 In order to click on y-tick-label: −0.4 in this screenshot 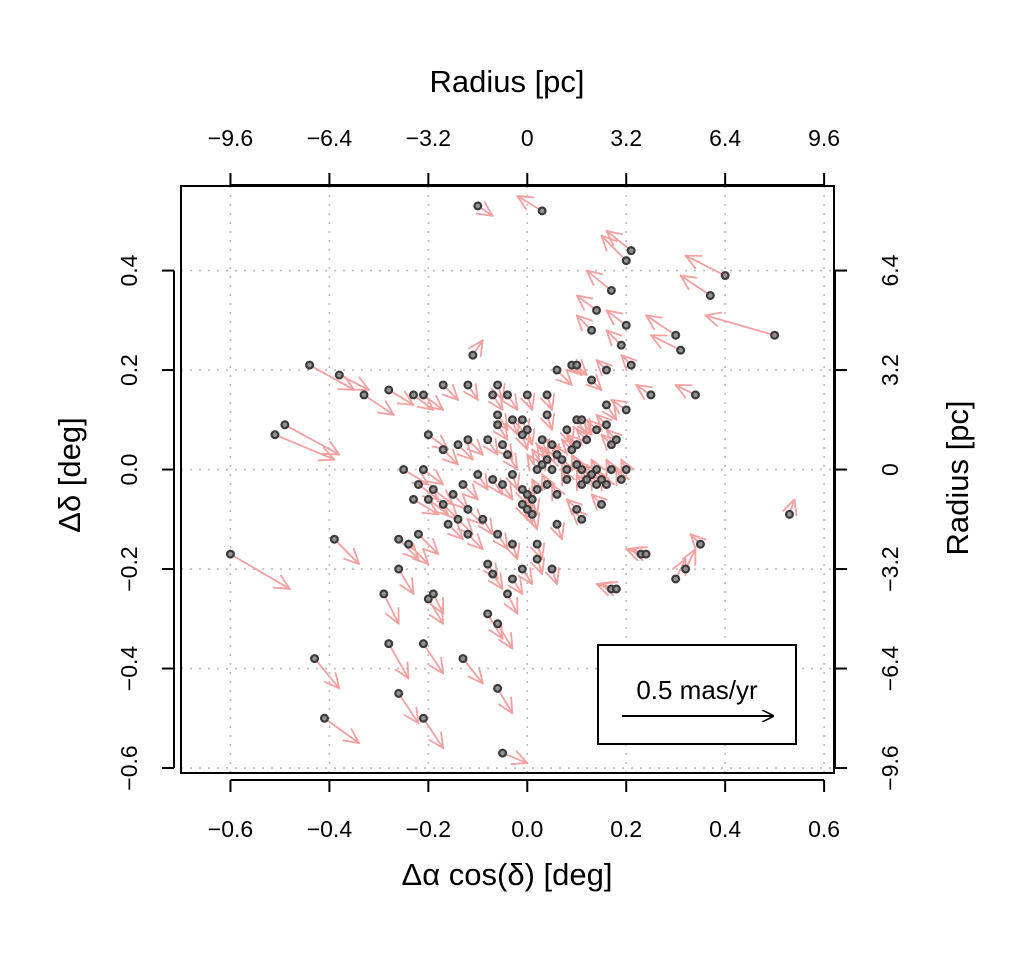, I will do `click(129, 669)`.